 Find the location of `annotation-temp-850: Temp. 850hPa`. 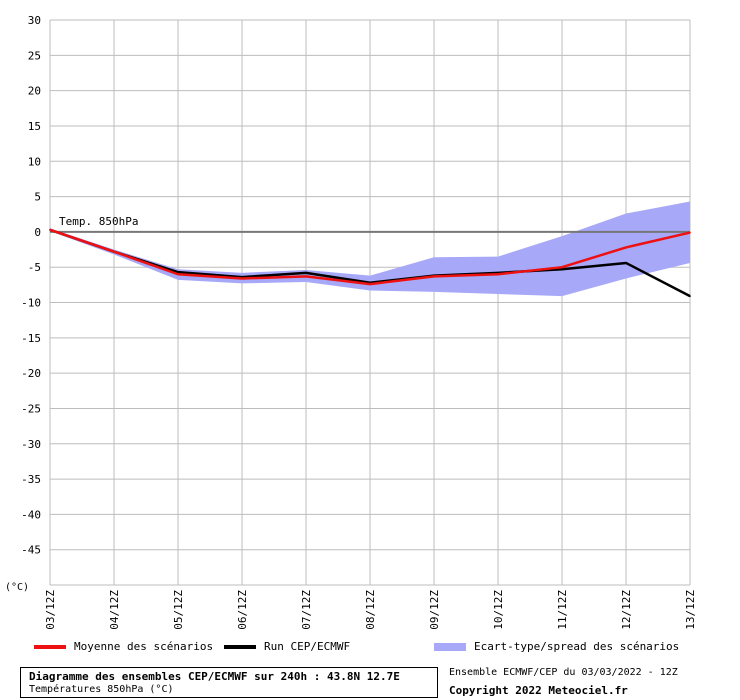

annotation-temp-850: Temp. 850hPa is located at coordinates (98, 221).